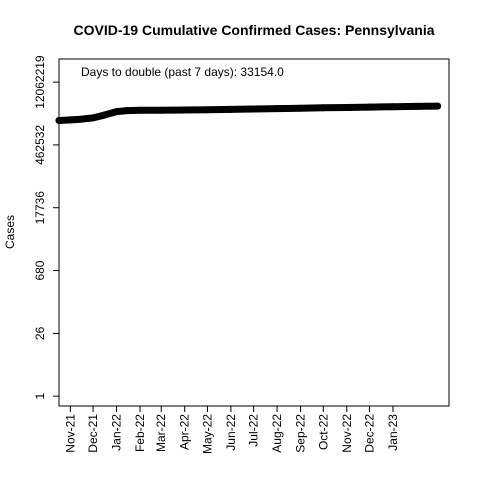 Image resolution: width=480 pixels, height=480 pixels. What do you see at coordinates (140, 433) in the screenshot?
I see `x-tick-label-3: Feb-22` at bounding box center [140, 433].